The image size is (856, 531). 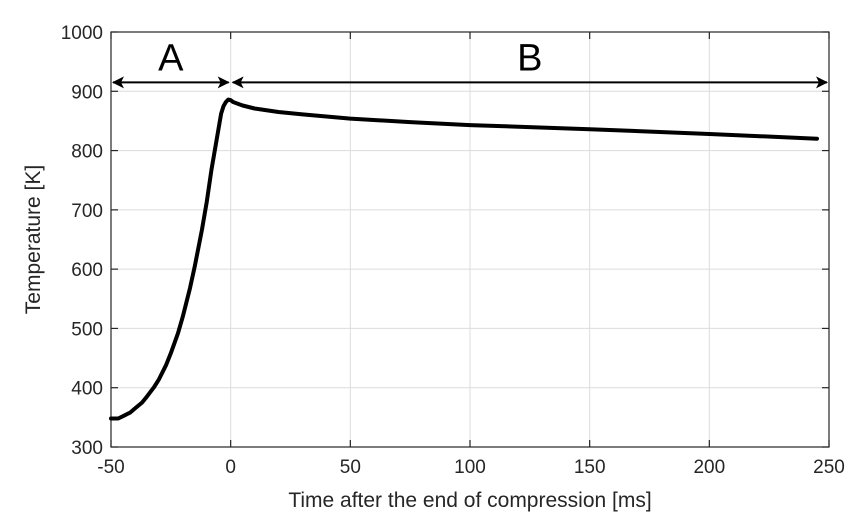 I want to click on x-tick-label: 200, so click(x=709, y=467).